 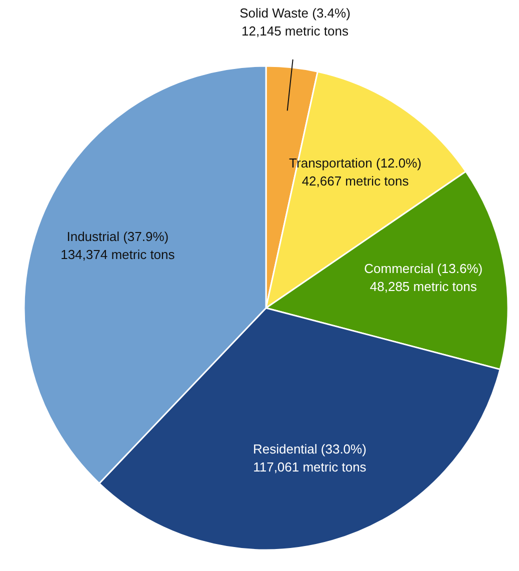 What do you see at coordinates (310, 467) in the screenshot?
I see `data-label: 117,061 metric tons` at bounding box center [310, 467].